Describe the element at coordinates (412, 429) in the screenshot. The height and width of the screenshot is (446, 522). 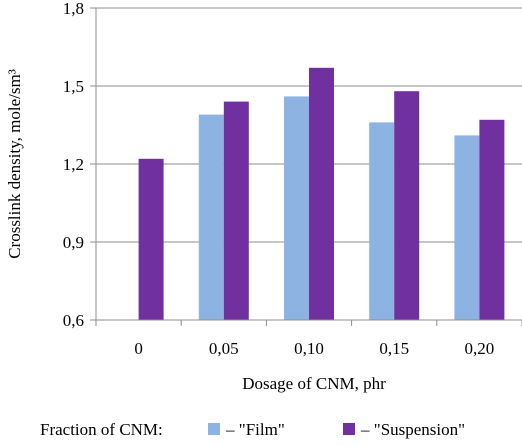
I see `legend-label-suspension: – "Suspension"` at that location.